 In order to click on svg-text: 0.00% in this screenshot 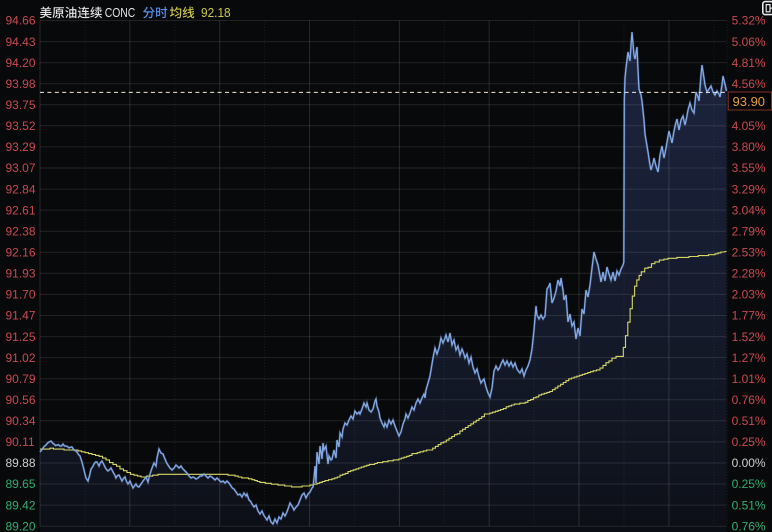, I will do `click(749, 463)`.